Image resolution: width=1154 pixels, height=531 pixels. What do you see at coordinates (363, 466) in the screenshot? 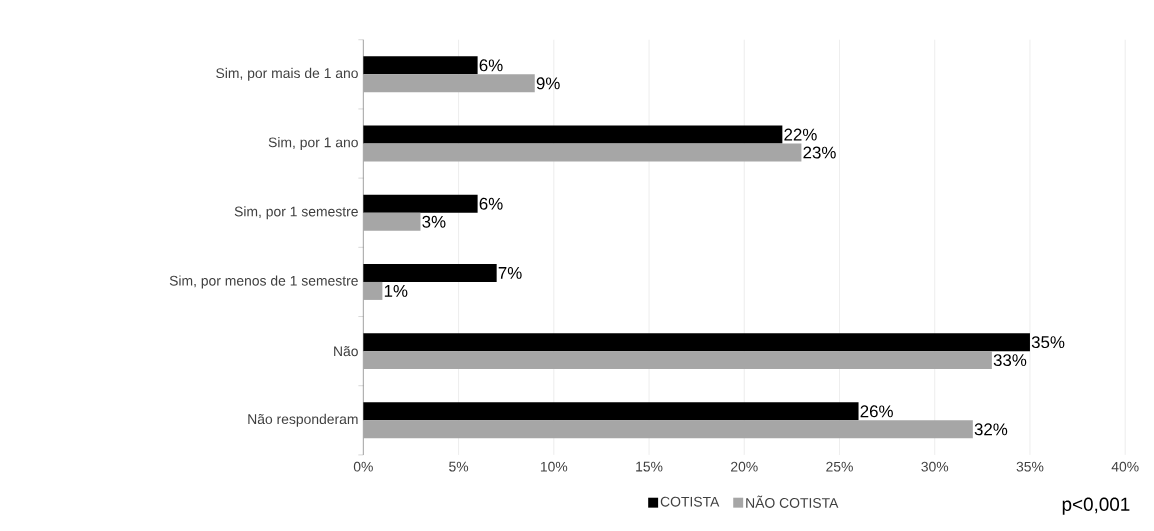
I see `x-tick-label: 0%` at bounding box center [363, 466].